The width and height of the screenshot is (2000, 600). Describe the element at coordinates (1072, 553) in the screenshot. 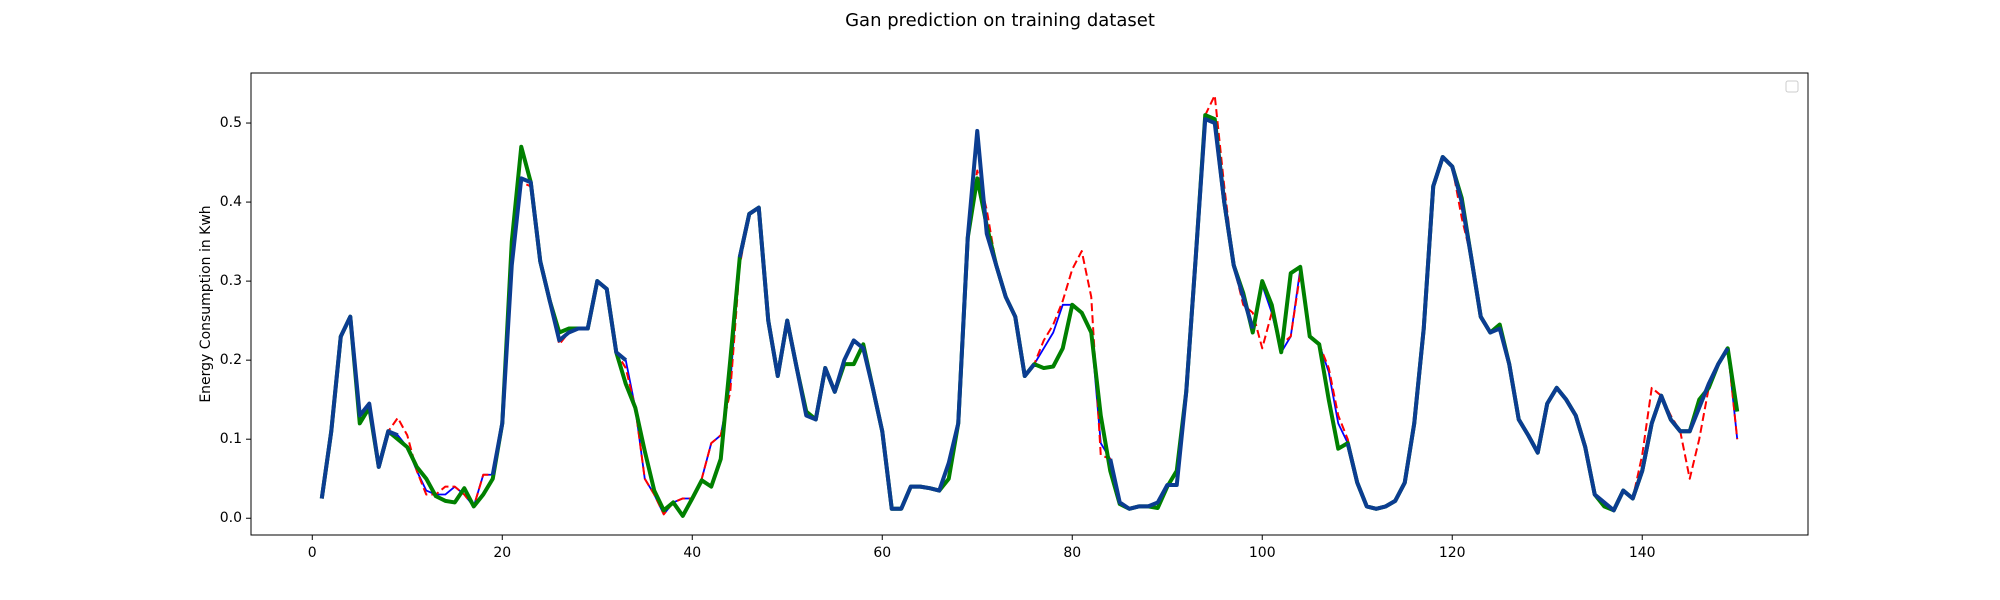

I see `x-tick-label: 80` at that location.